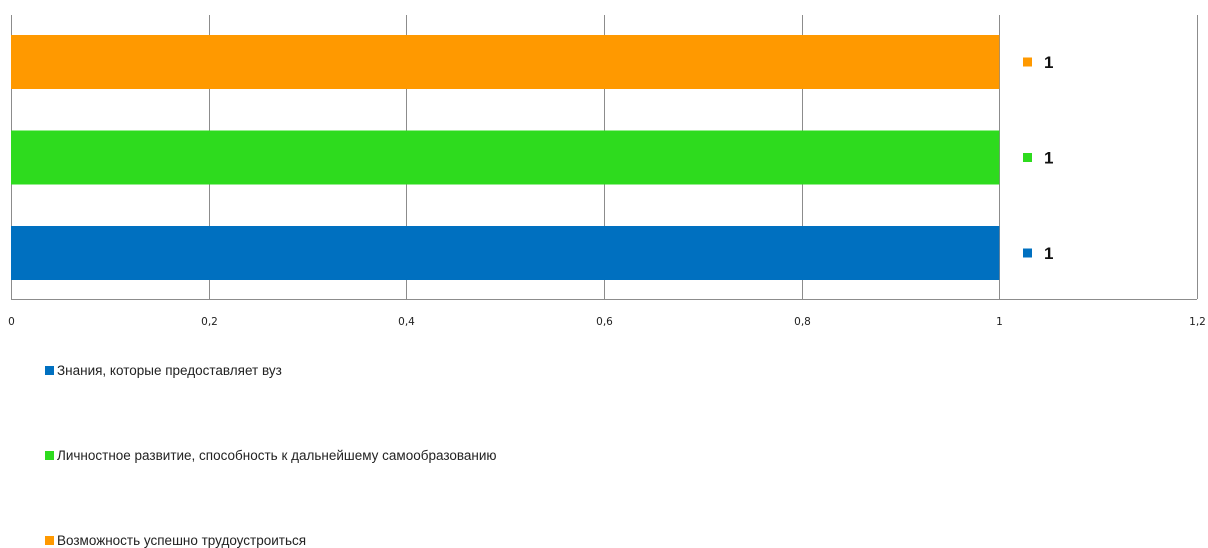  What do you see at coordinates (1197, 322) in the screenshot?
I see `x-tick-label: 1,2` at bounding box center [1197, 322].